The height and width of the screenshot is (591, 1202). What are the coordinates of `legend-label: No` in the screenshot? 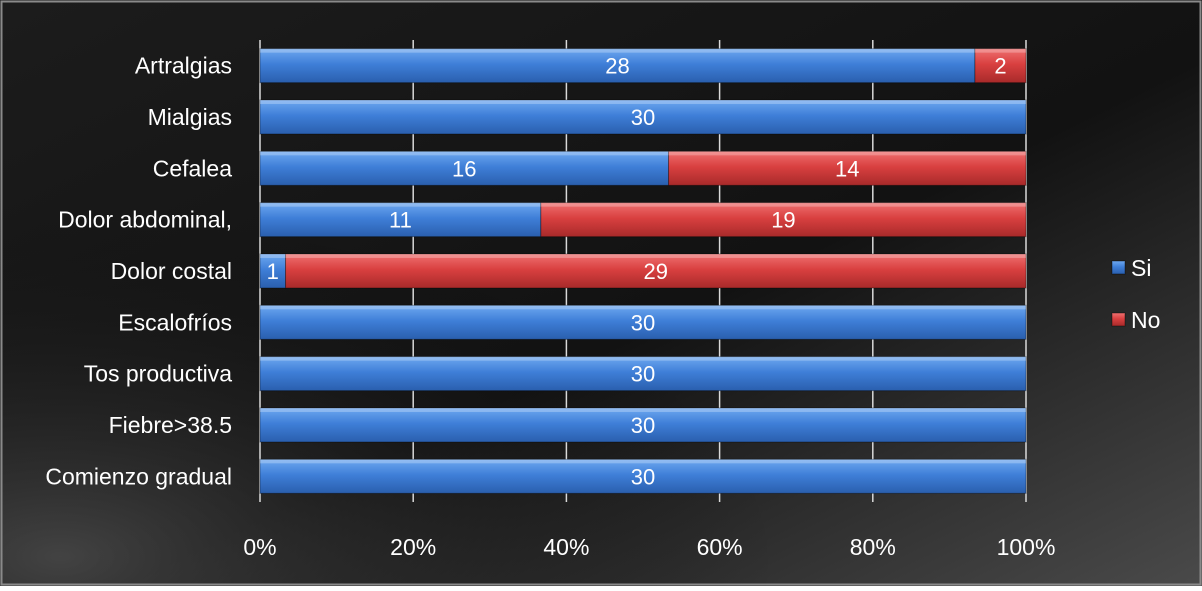 It's located at (1145, 320).